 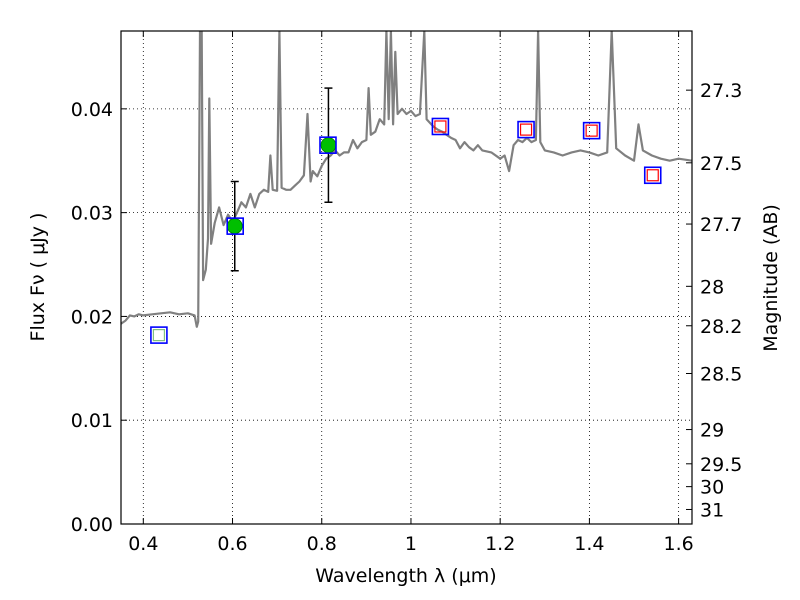 What do you see at coordinates (92, 317) in the screenshot?
I see `y-tick-label: 0.02` at bounding box center [92, 317].